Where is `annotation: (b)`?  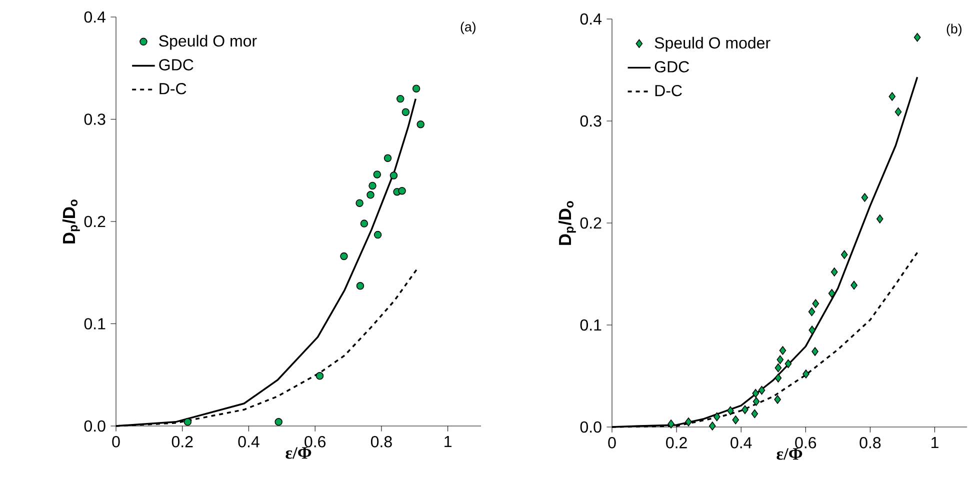
annotation: (b) is located at coordinates (954, 30).